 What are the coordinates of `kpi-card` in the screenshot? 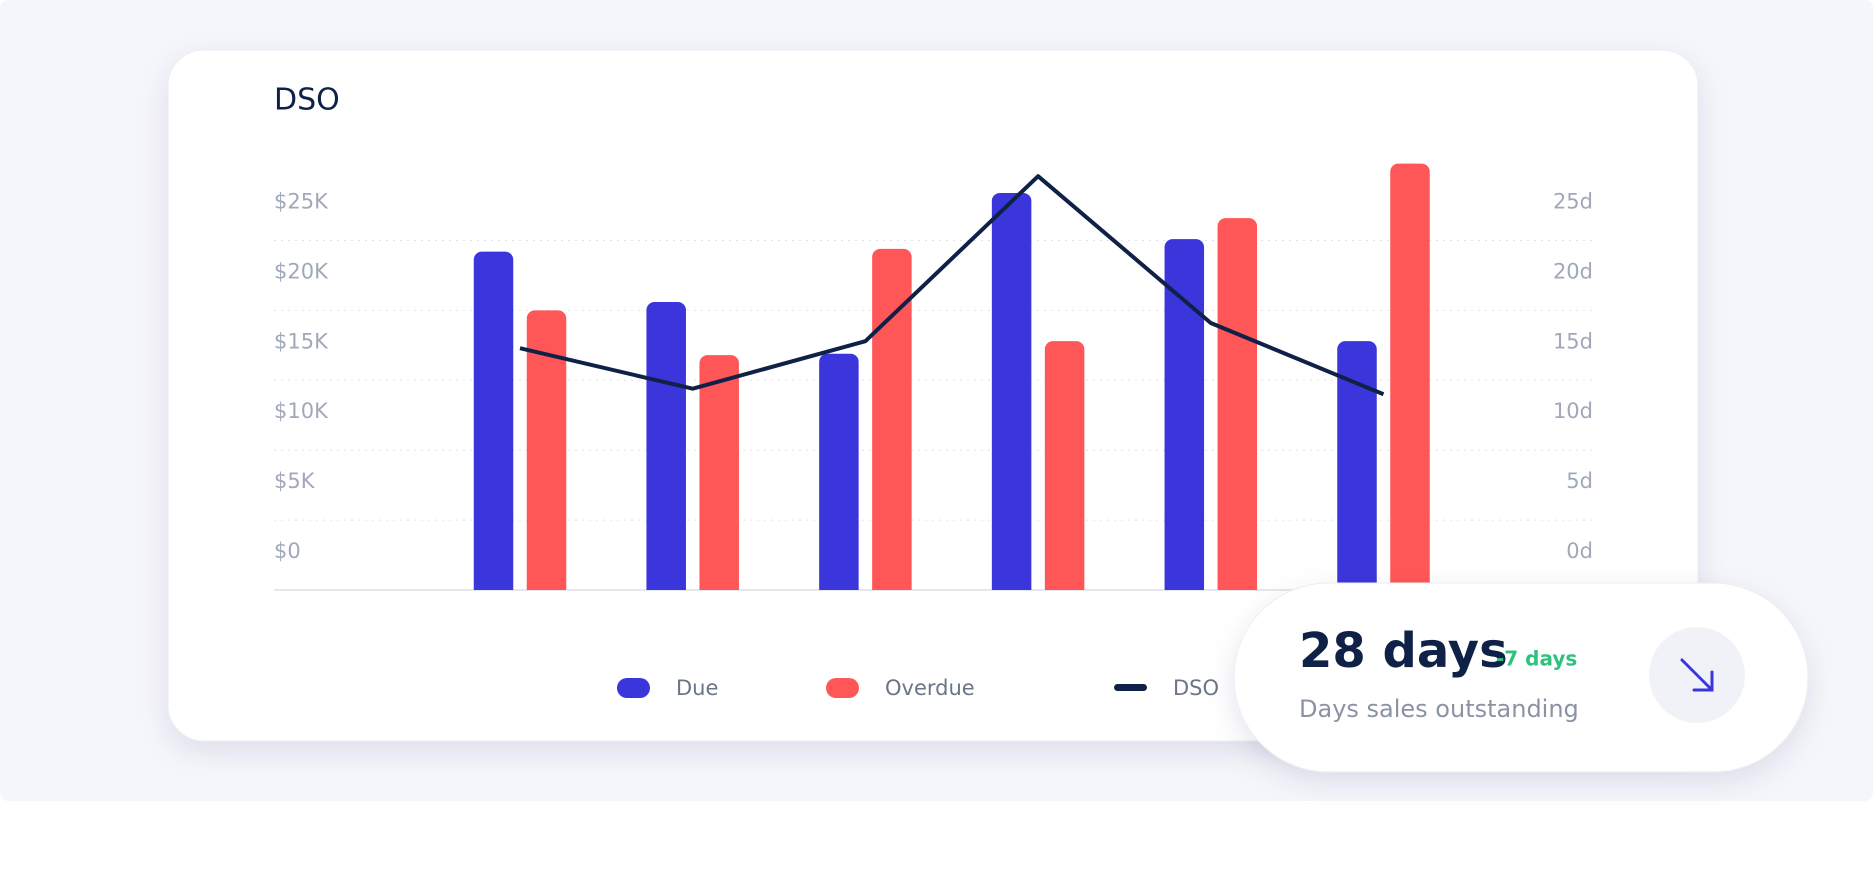 It's located at (1521, 677).